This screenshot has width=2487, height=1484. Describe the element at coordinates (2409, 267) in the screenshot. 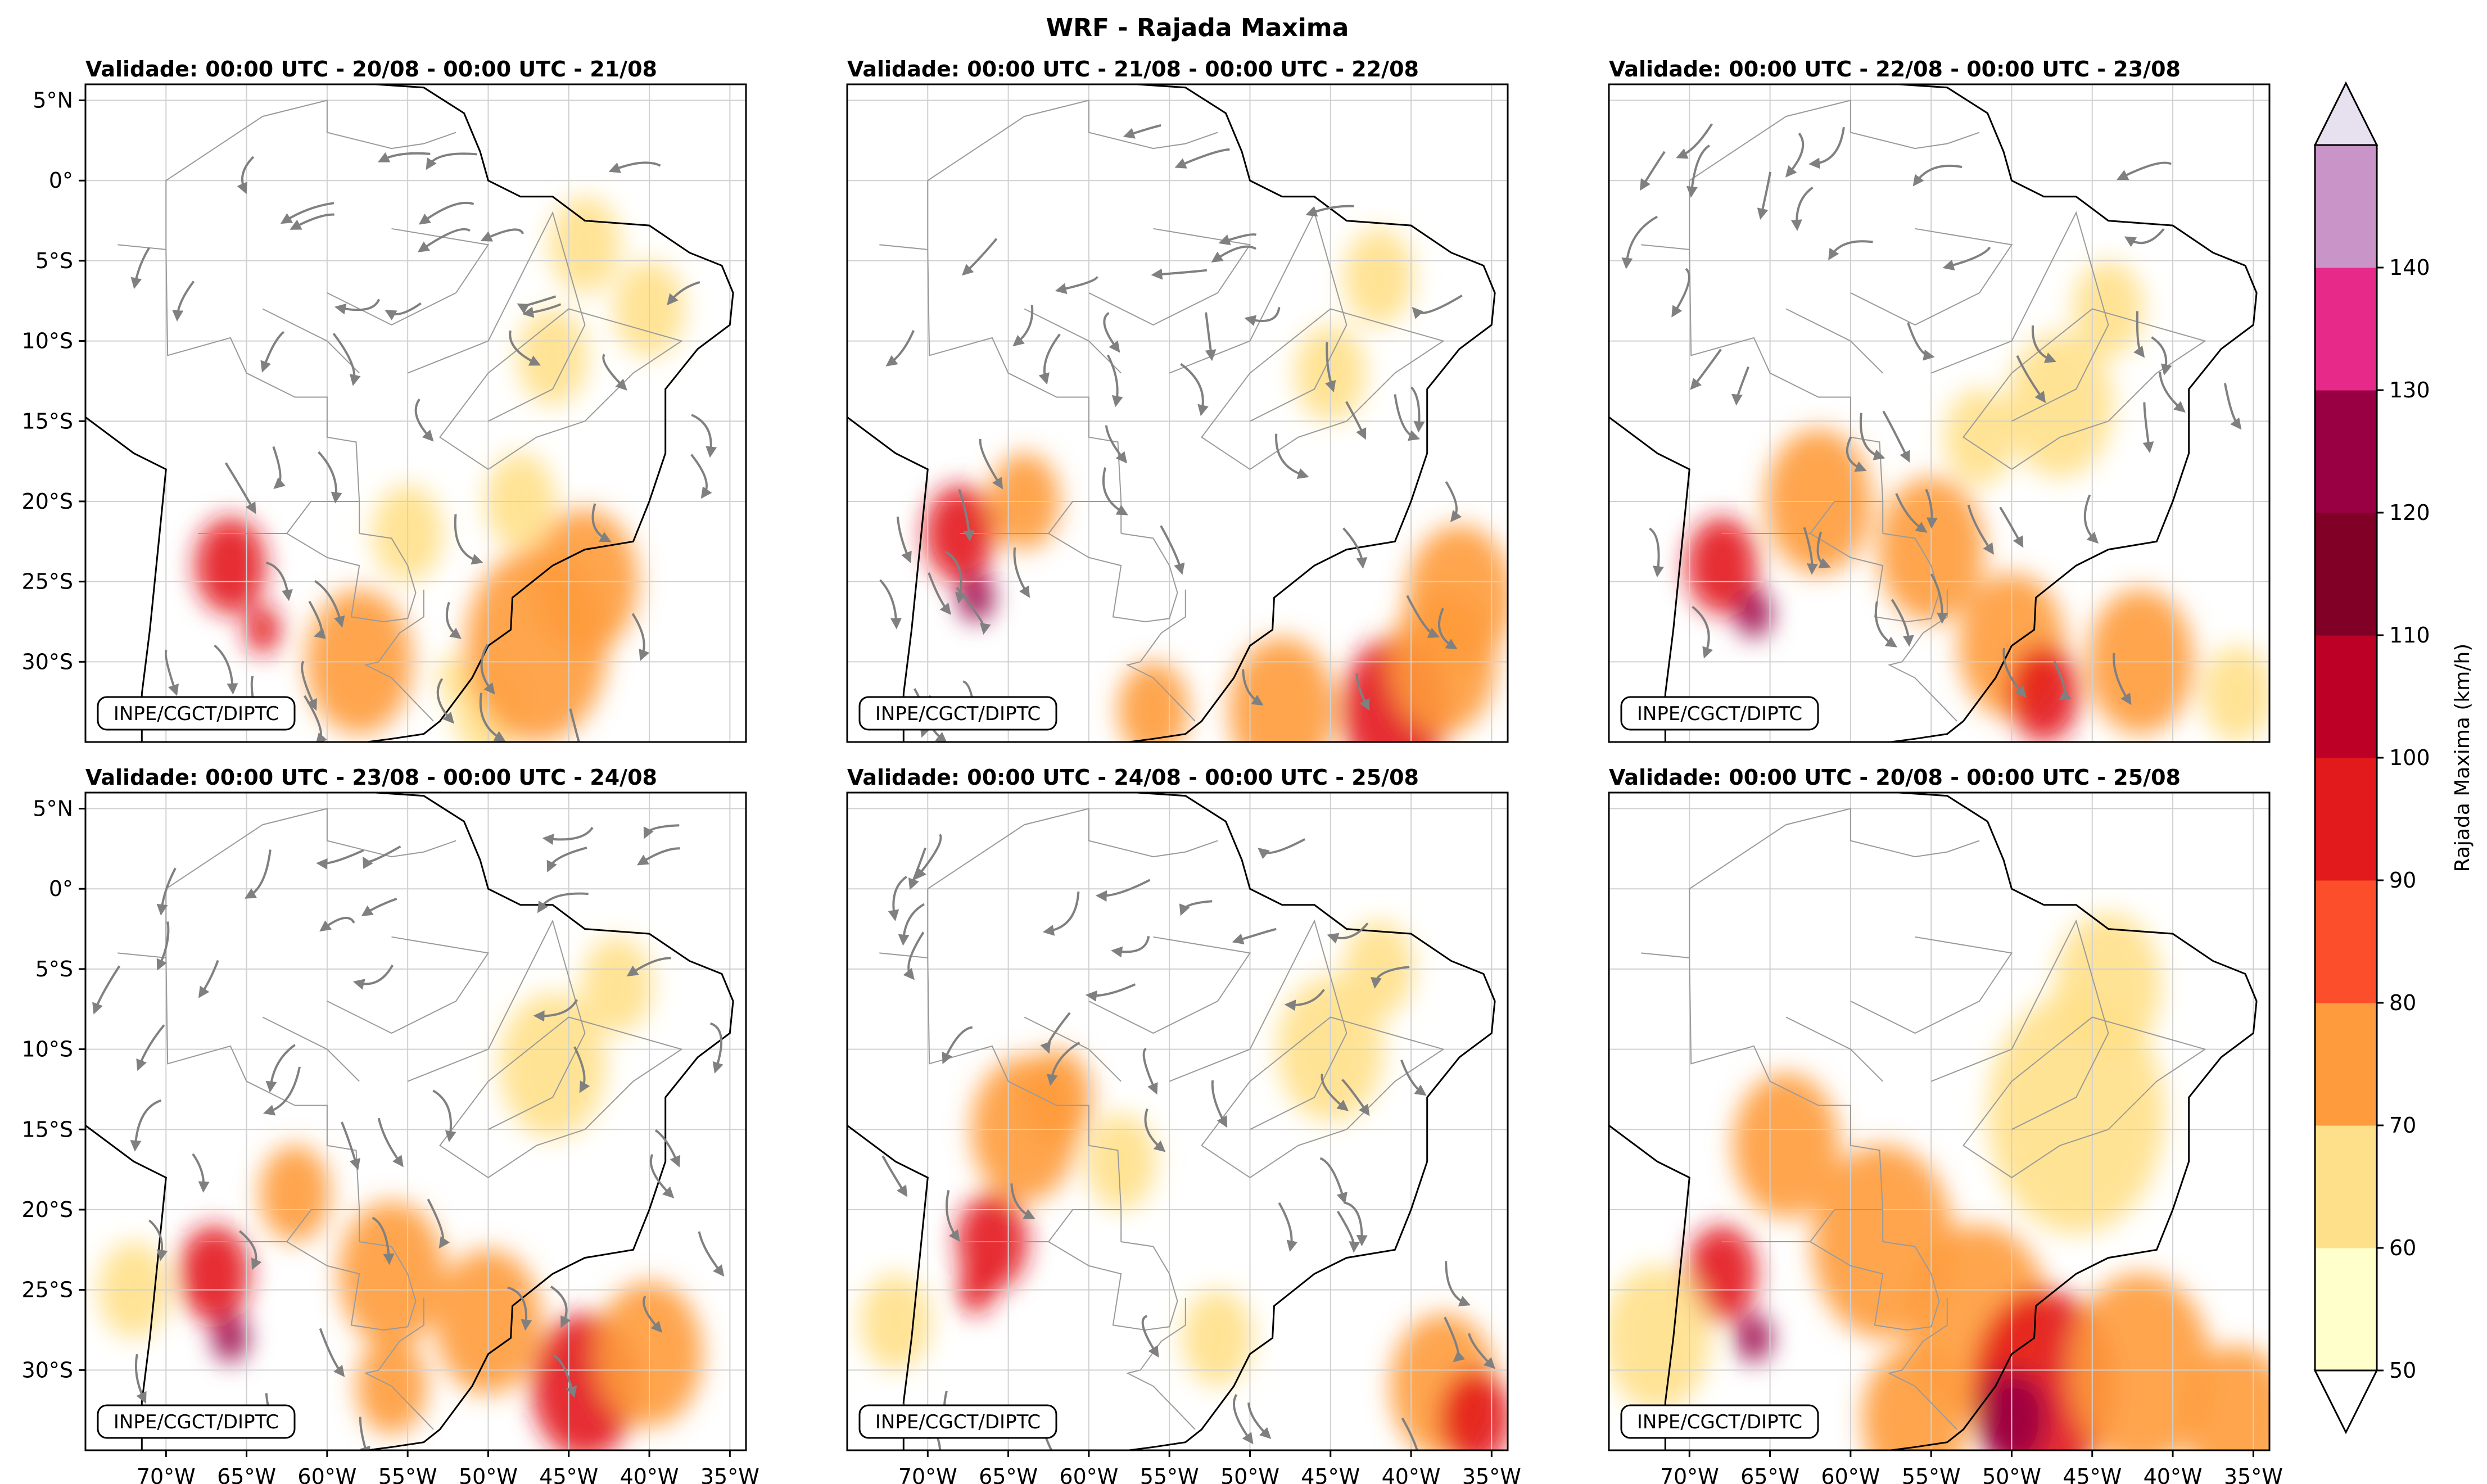

I see `colorbar-tick-label: 140` at that location.